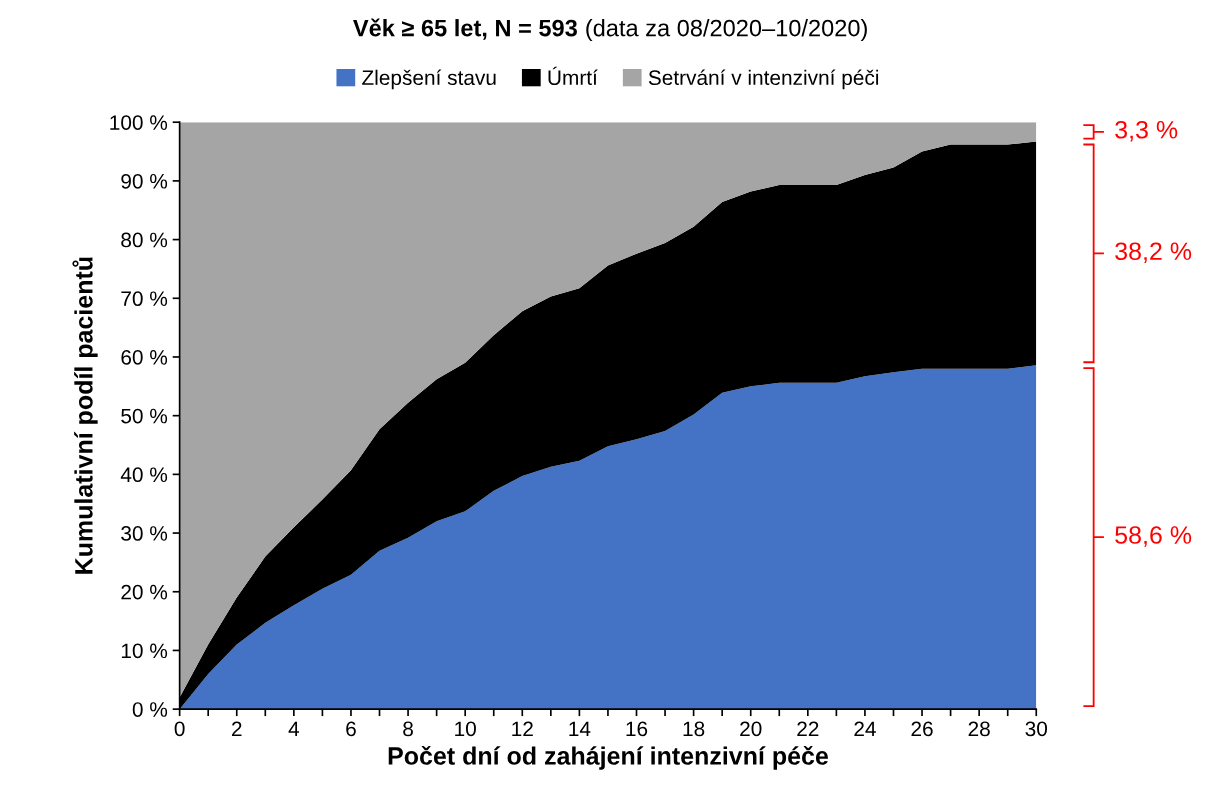 The width and height of the screenshot is (1222, 804). What do you see at coordinates (150, 709) in the screenshot?
I see `y-tick-label: 0 %` at bounding box center [150, 709].